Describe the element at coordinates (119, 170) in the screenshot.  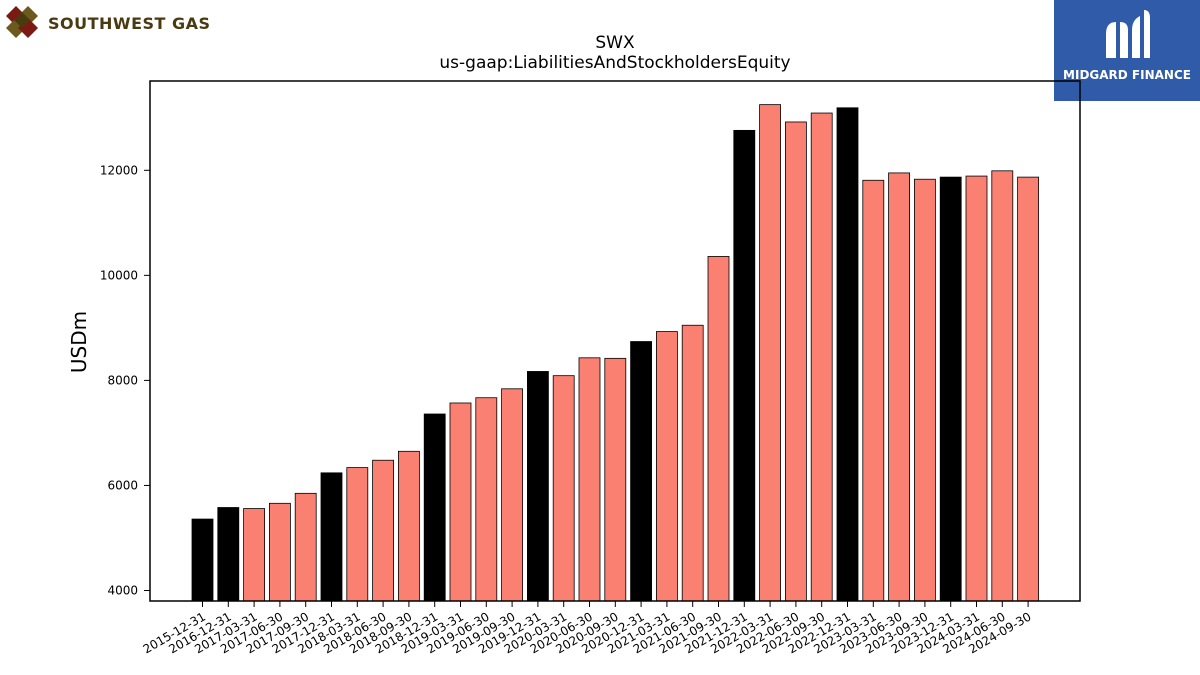
I see `y-tick-label: 12000` at that location.